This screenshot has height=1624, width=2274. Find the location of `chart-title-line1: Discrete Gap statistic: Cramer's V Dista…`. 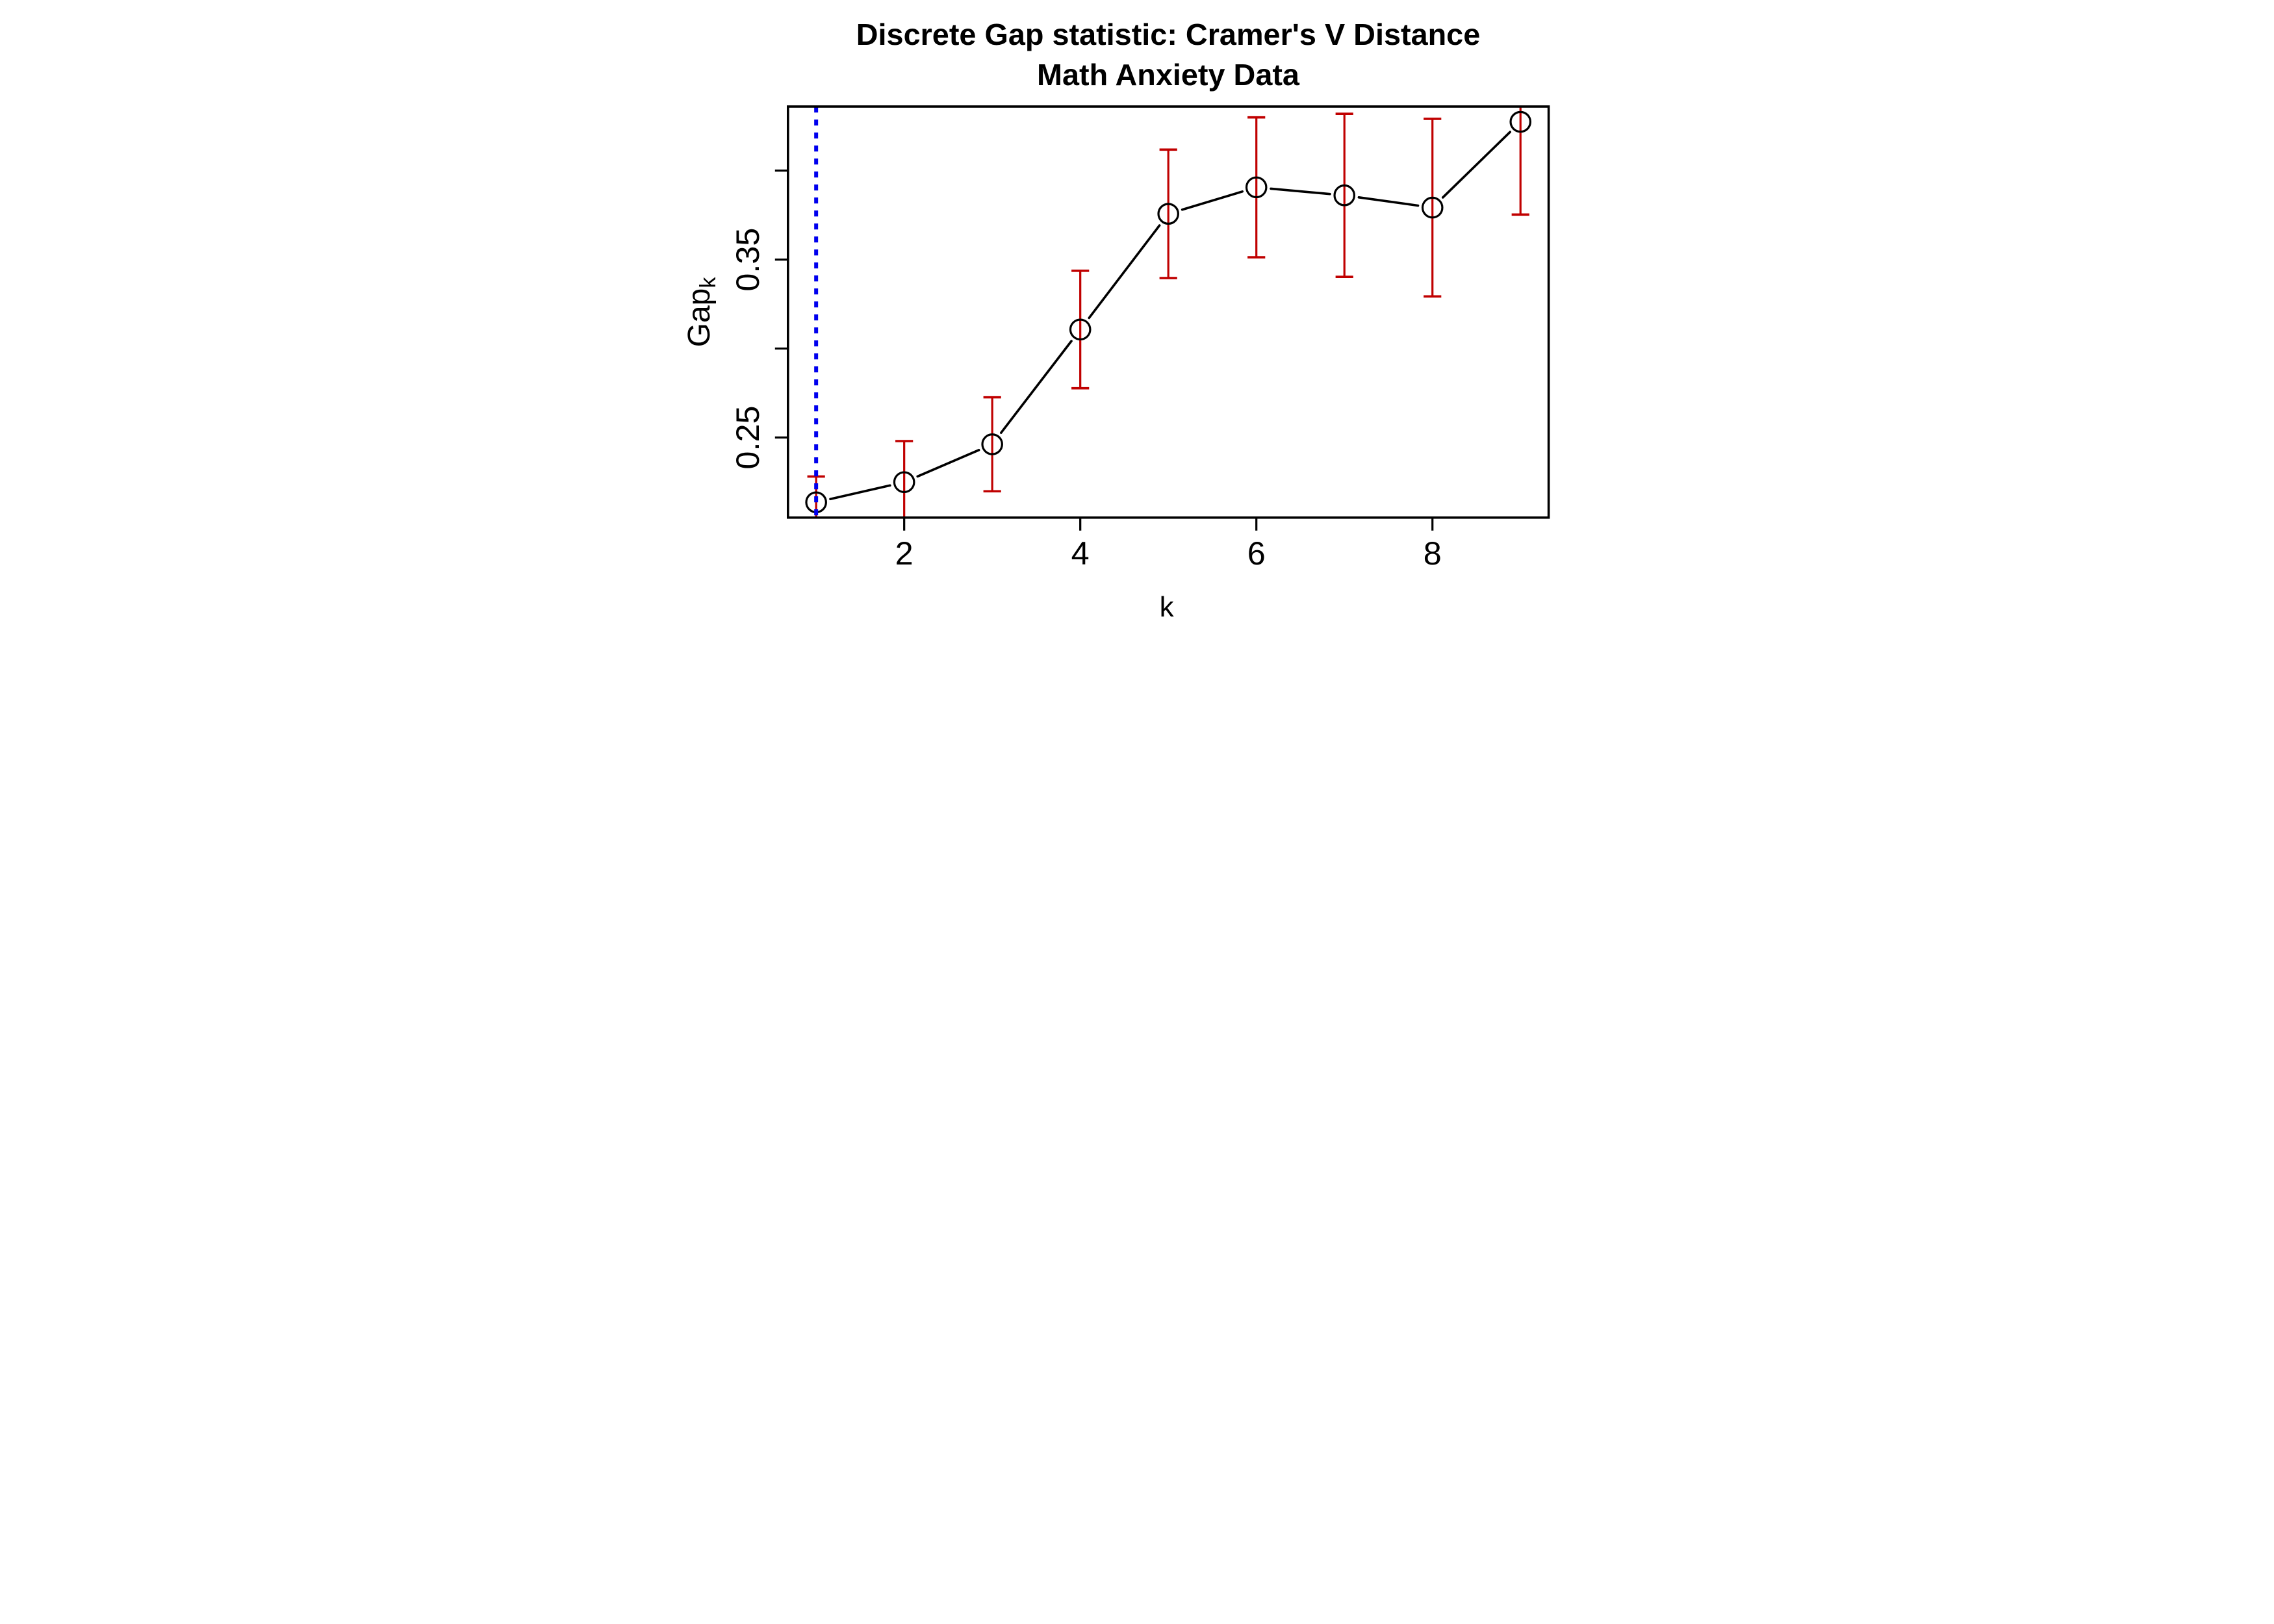

chart-title-line1: Discrete Gap statistic: Cramer's V Dista… is located at coordinates (1168, 34).